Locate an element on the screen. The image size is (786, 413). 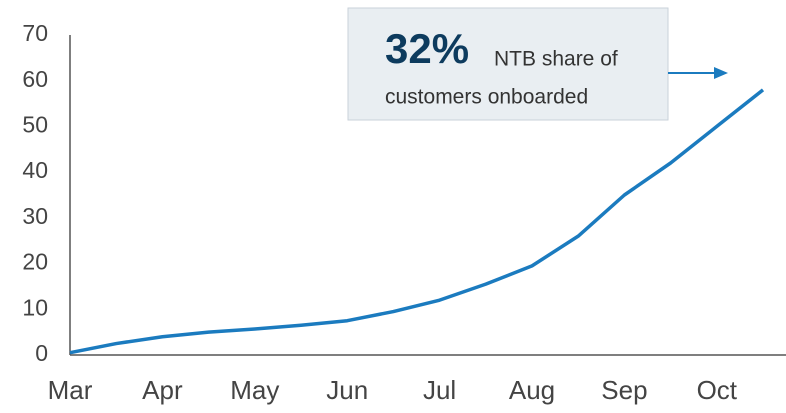
y-tick-label: 20 is located at coordinates (35, 262).